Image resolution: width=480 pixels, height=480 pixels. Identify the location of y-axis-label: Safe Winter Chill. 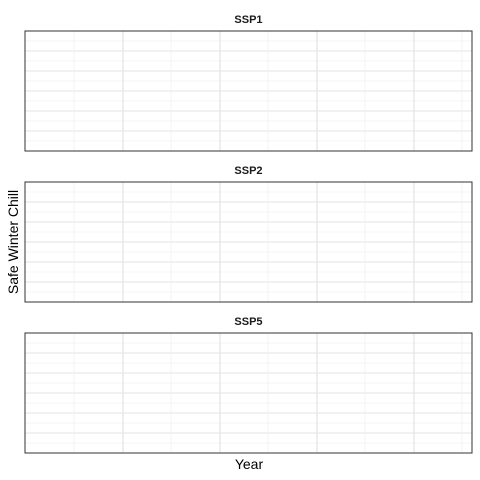
(13, 242).